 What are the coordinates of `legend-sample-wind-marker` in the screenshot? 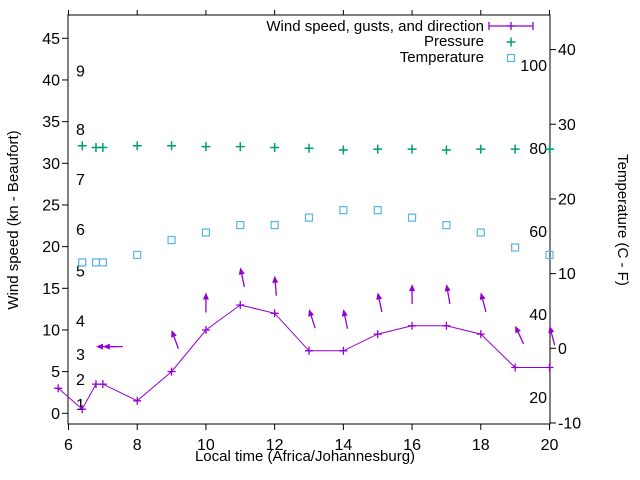 It's located at (511, 26).